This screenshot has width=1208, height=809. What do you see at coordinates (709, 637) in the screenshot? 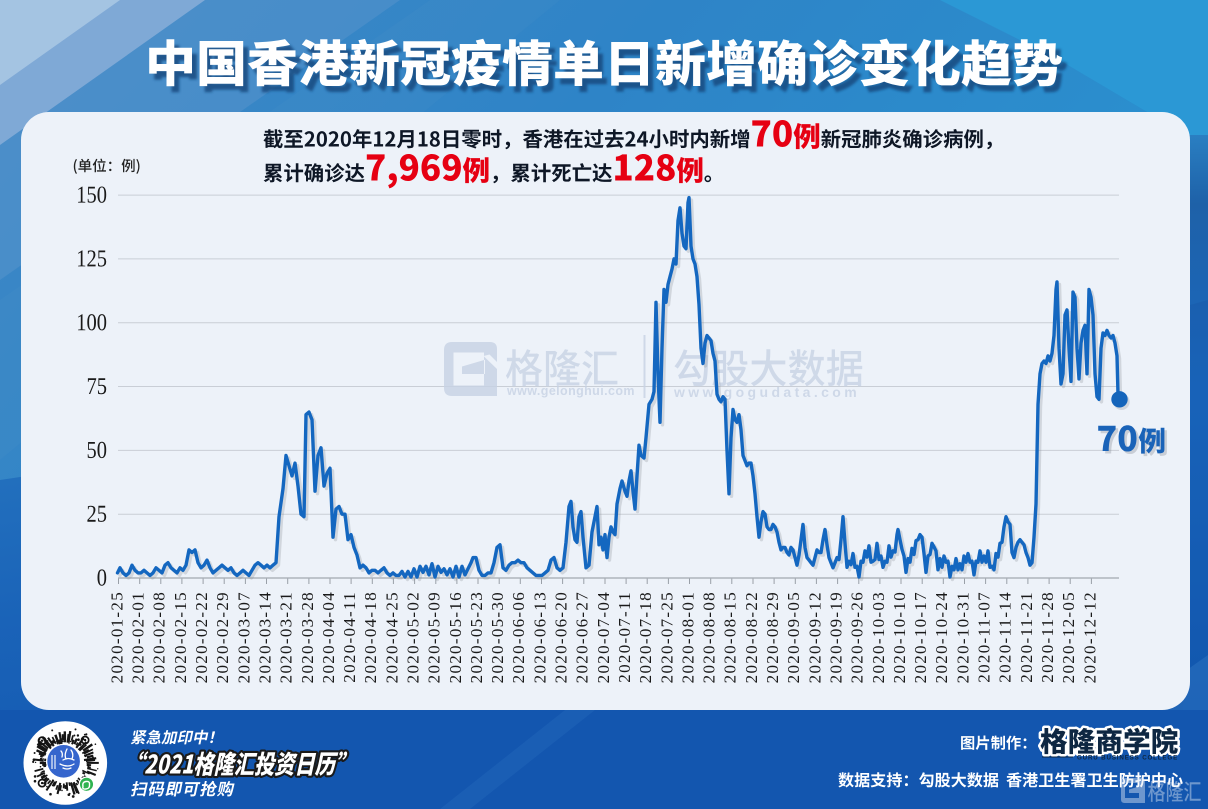
I see `svg-text: 2020-08-08` at bounding box center [709, 637].